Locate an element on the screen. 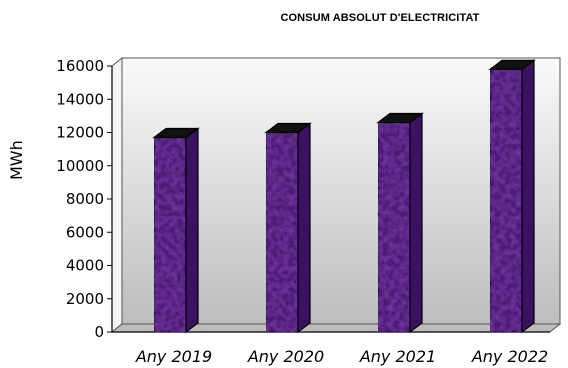 The height and width of the screenshot is (368, 568). x-category-label: Any 2021 is located at coordinates (397, 356).